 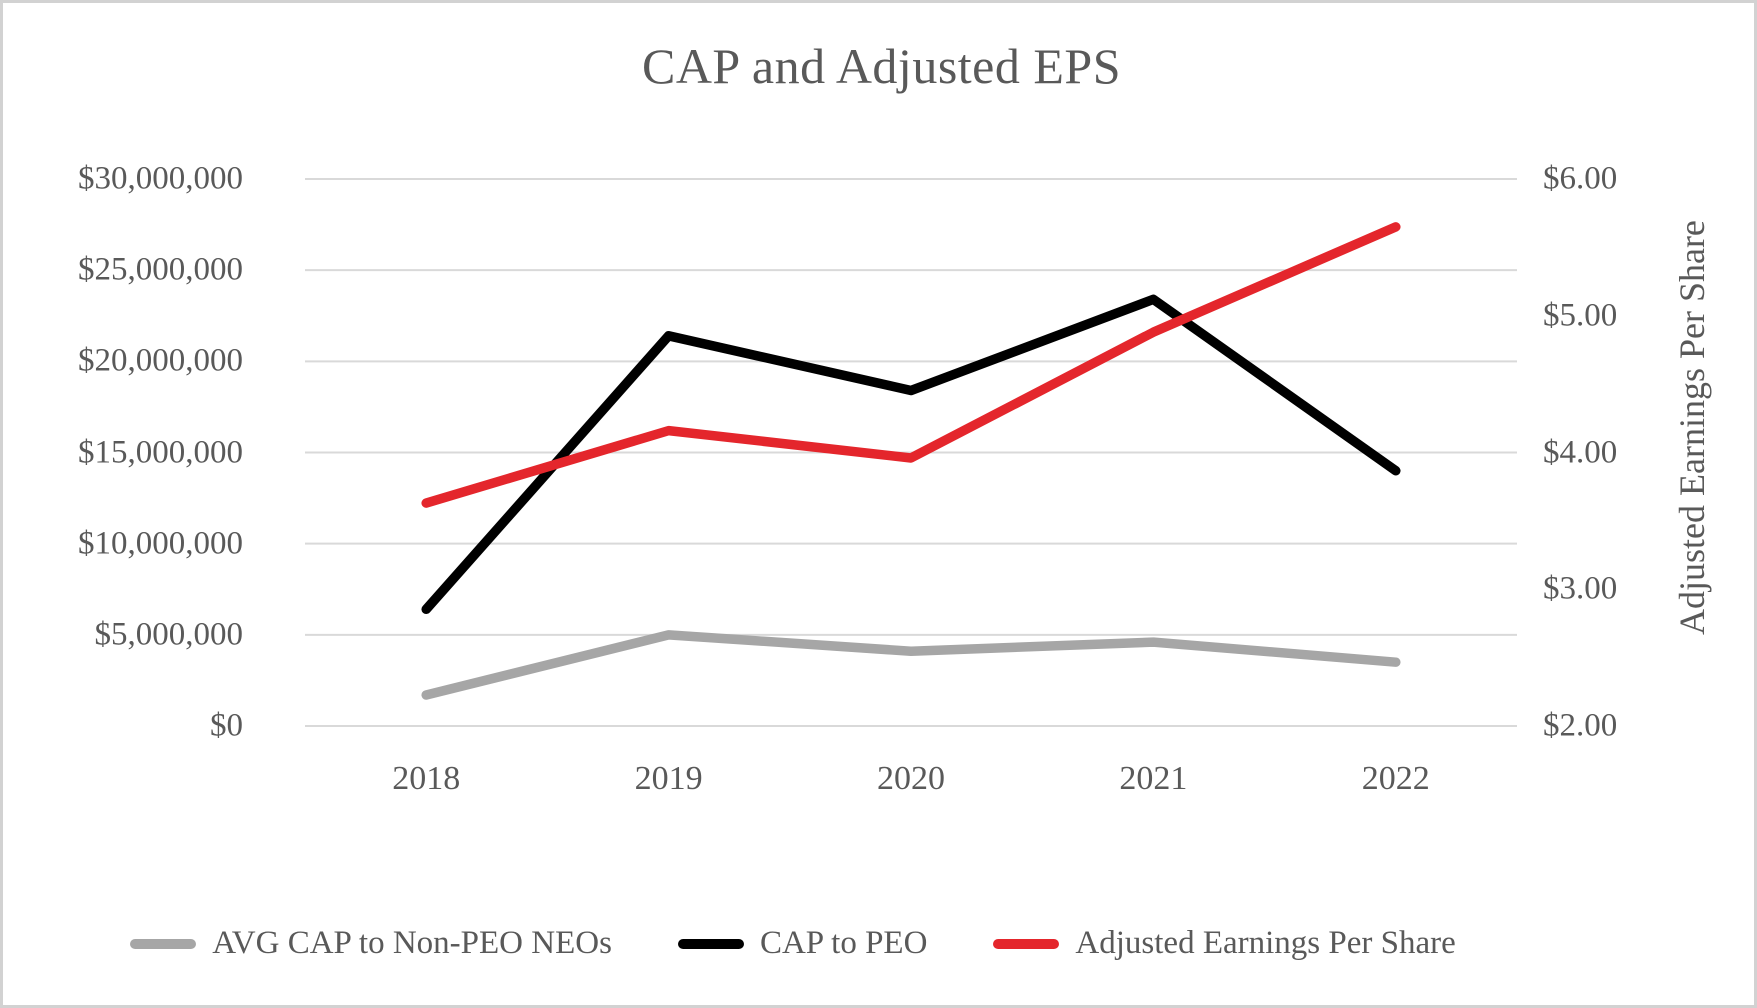 What do you see at coordinates (668, 778) in the screenshot?
I see `x-axis-label: 2019` at bounding box center [668, 778].